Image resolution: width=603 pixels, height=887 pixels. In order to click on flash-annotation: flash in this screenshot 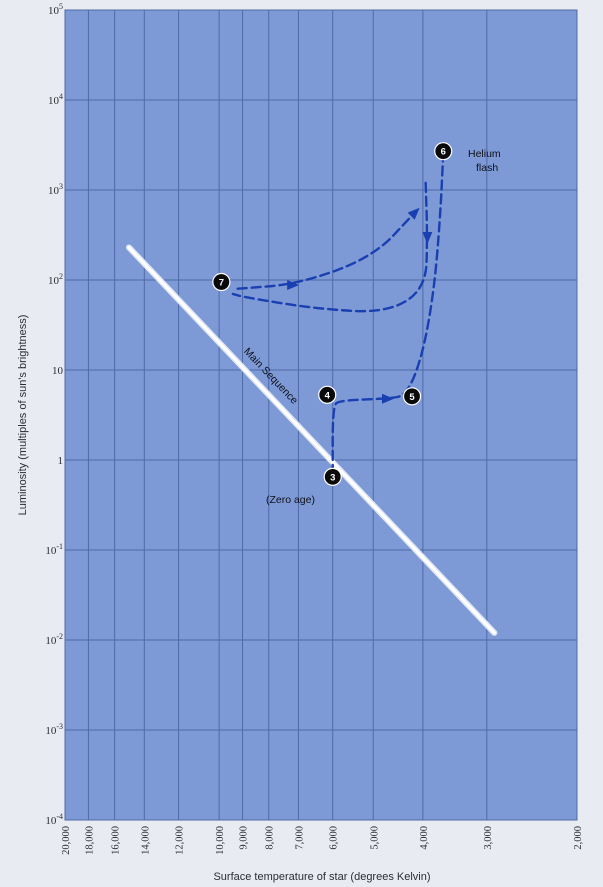, I will do `click(487, 168)`.